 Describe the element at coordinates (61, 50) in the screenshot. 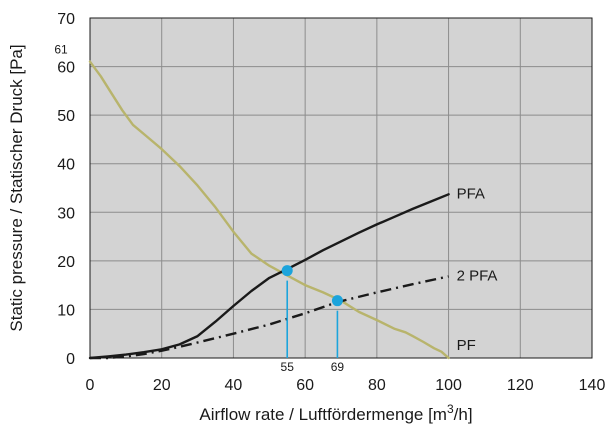

I see `y-annotation-label: 61` at that location.